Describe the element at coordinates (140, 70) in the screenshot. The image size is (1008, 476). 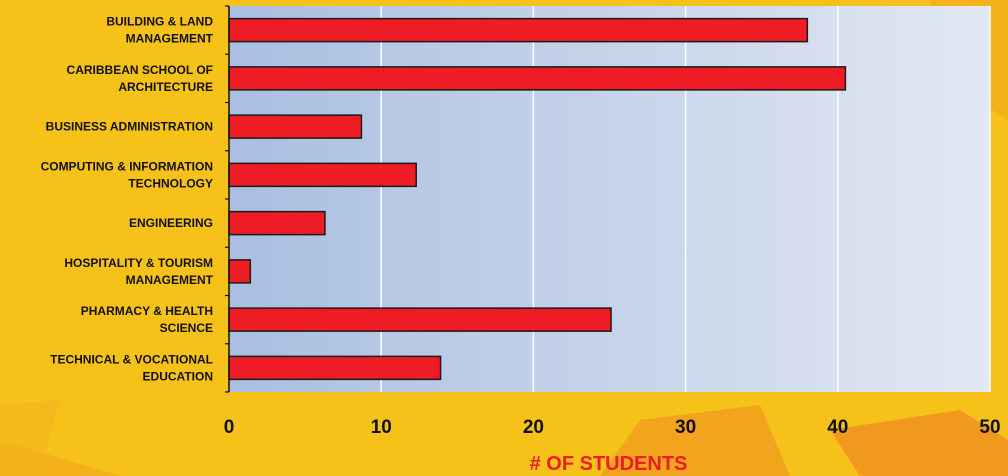
I see `category-label: CARIBBEAN SCHOOL OF` at that location.